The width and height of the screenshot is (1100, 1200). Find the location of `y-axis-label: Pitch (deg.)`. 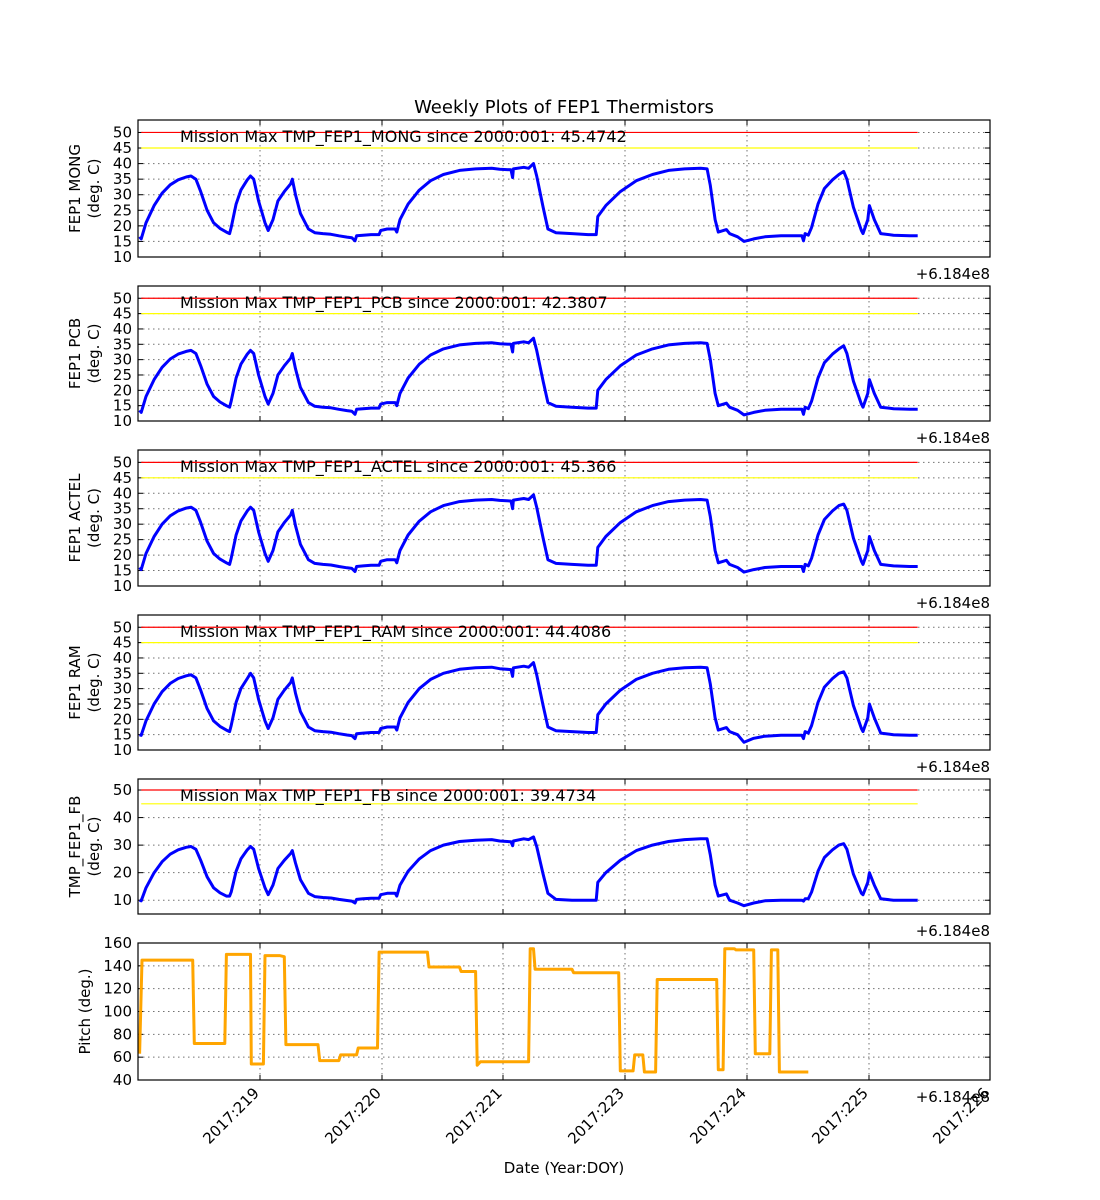

y-axis-label: Pitch (deg.) is located at coordinates (85, 1011).